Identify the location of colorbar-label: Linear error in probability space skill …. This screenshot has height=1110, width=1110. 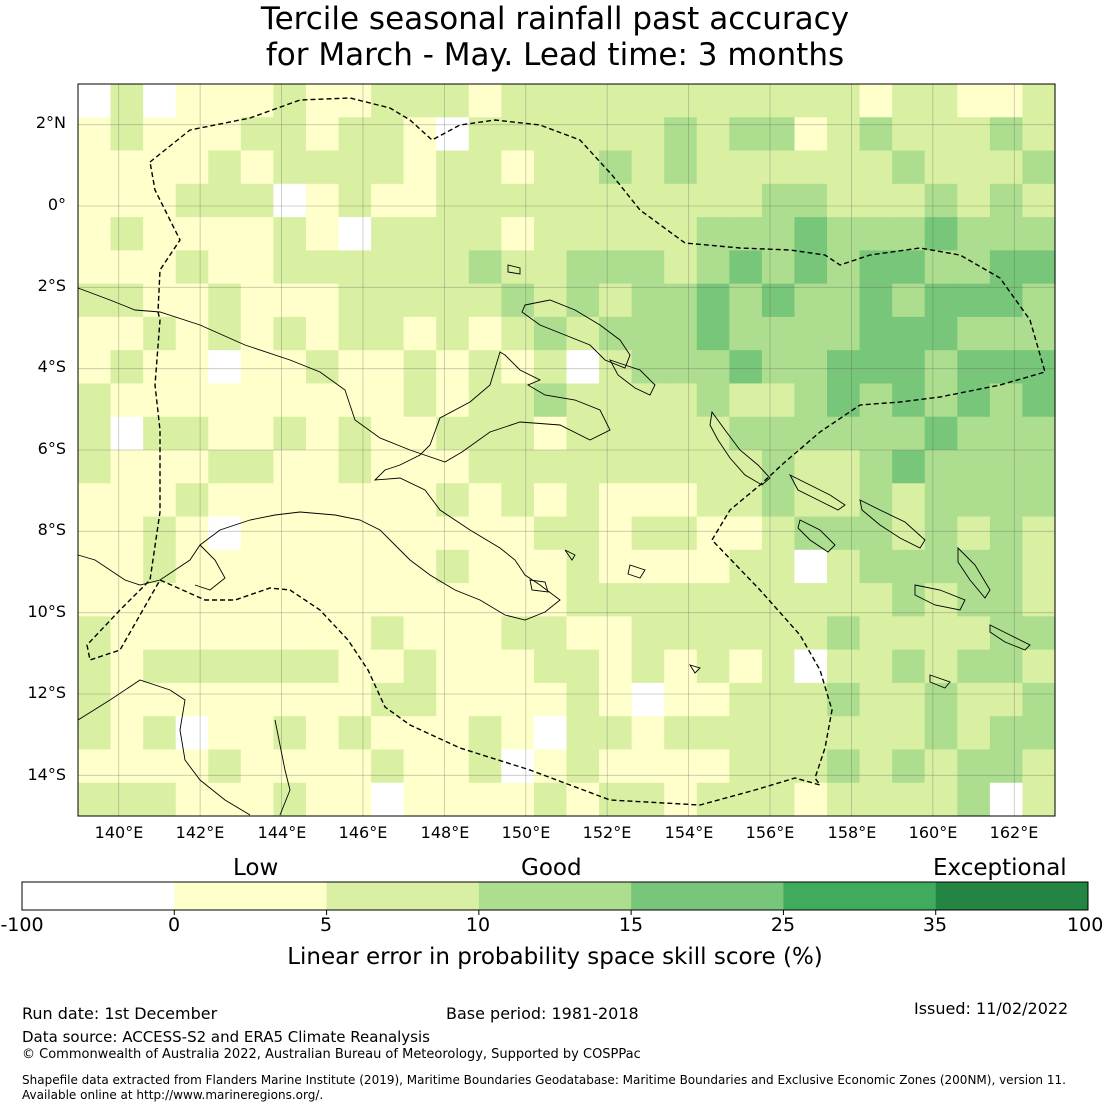
(555, 957).